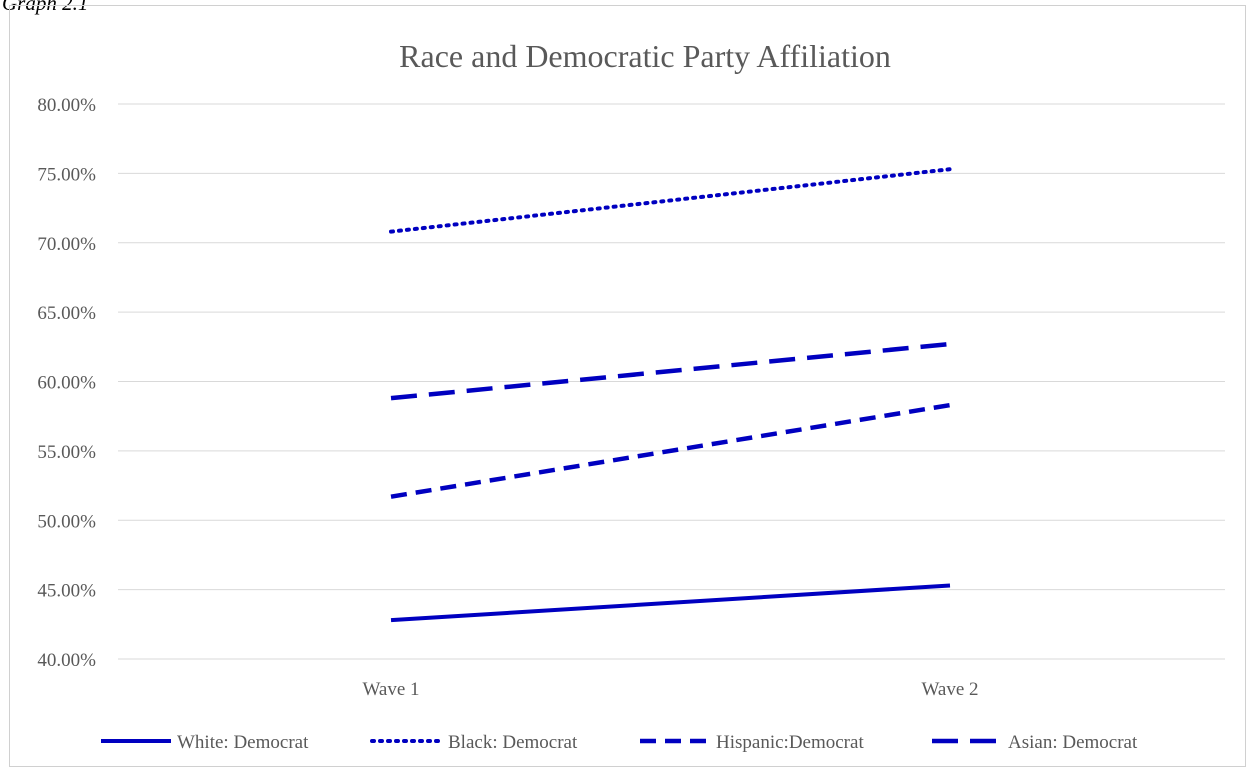 The image size is (1255, 772). I want to click on y-tick-label: 55.00%, so click(66, 452).